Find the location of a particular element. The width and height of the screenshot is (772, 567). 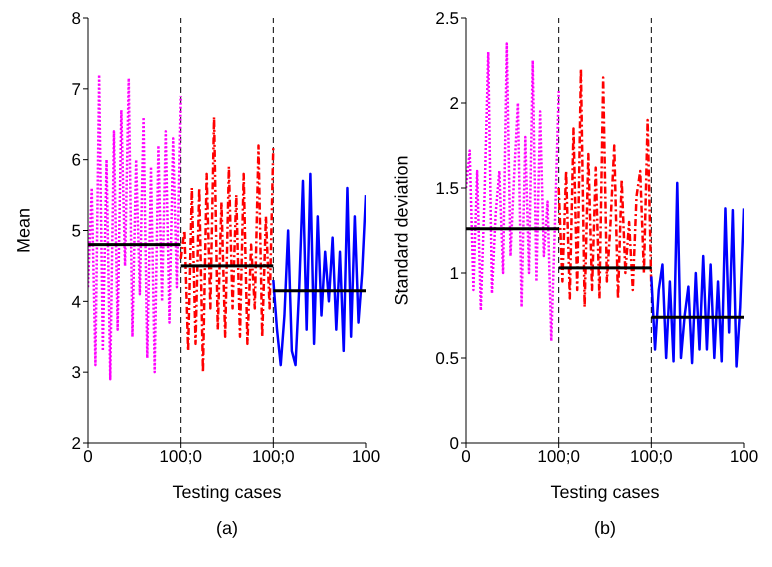

y-tick-label: 0 is located at coordinates (454, 444).